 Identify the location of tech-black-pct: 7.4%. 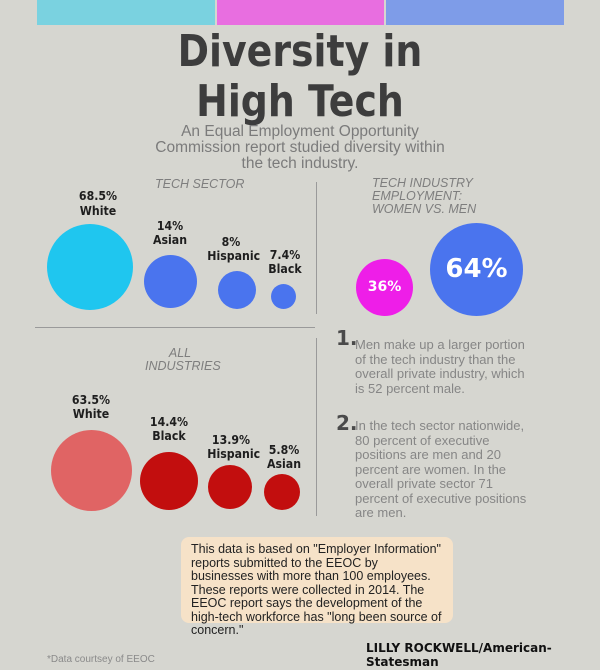
(285, 254).